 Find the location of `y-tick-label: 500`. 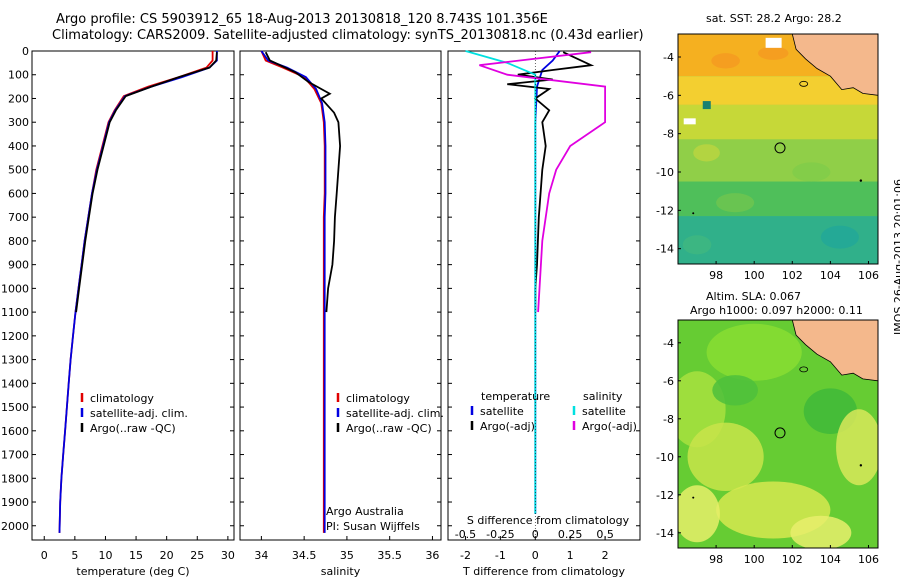

y-tick-label: 500 is located at coordinates (18, 170).